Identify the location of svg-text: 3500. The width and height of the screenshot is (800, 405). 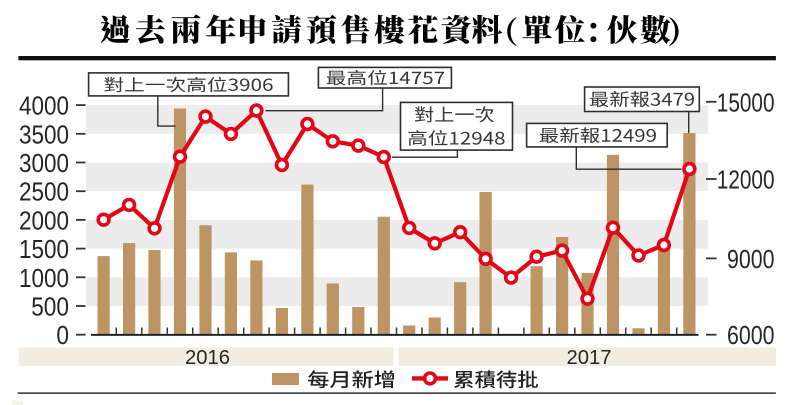
(44, 134).